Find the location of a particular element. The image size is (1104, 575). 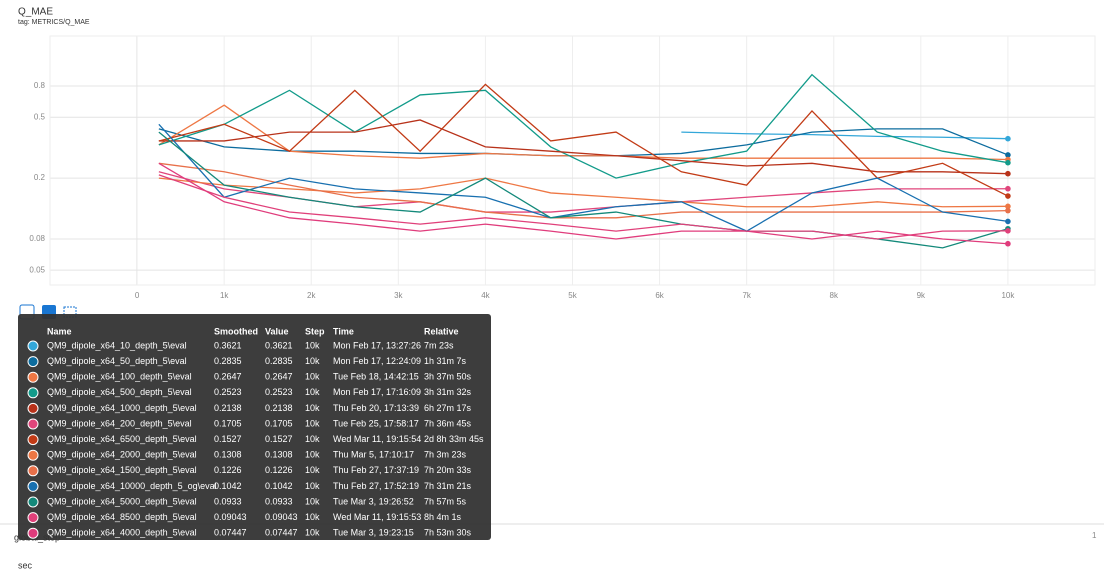

chart-subtitle: tag: METRICS/Q_MAE is located at coordinates (54, 22).